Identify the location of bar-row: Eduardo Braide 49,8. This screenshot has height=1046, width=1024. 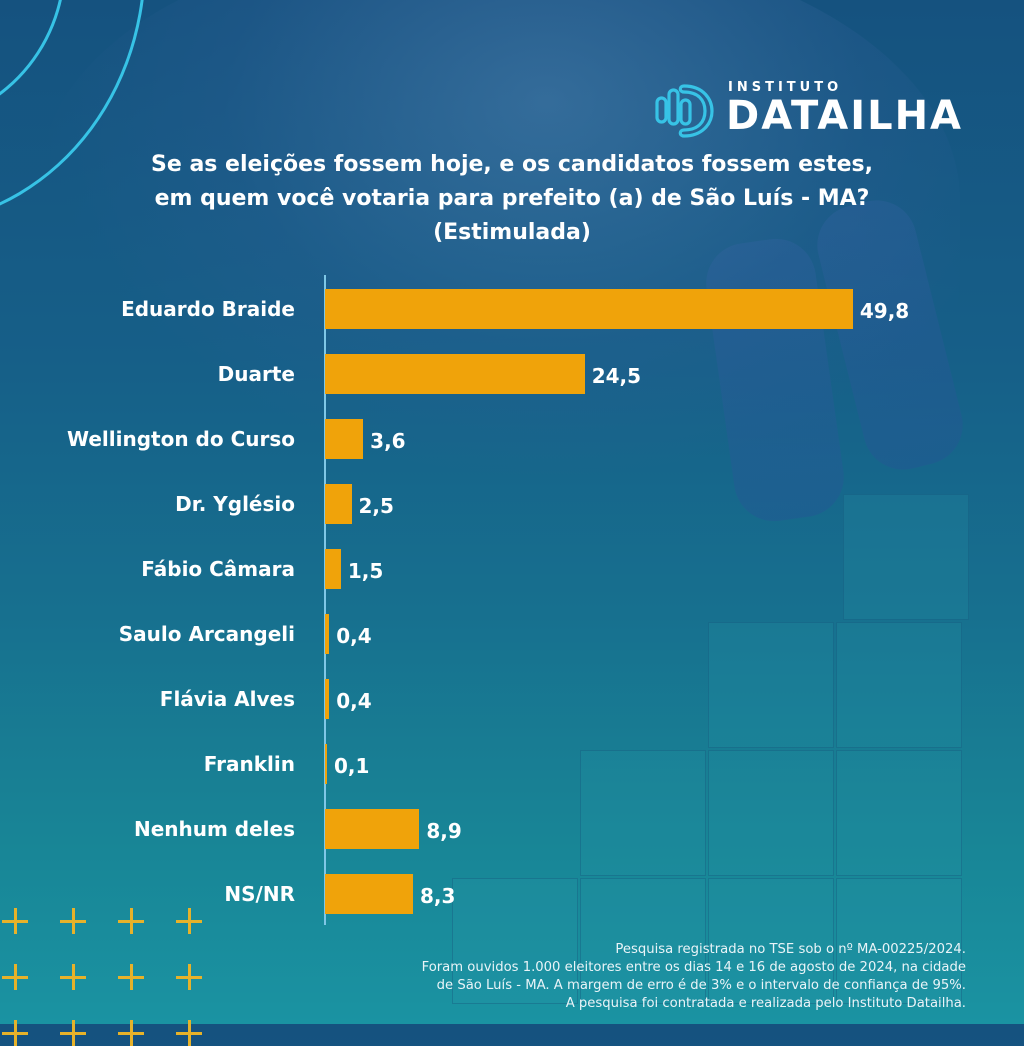
(512, 309).